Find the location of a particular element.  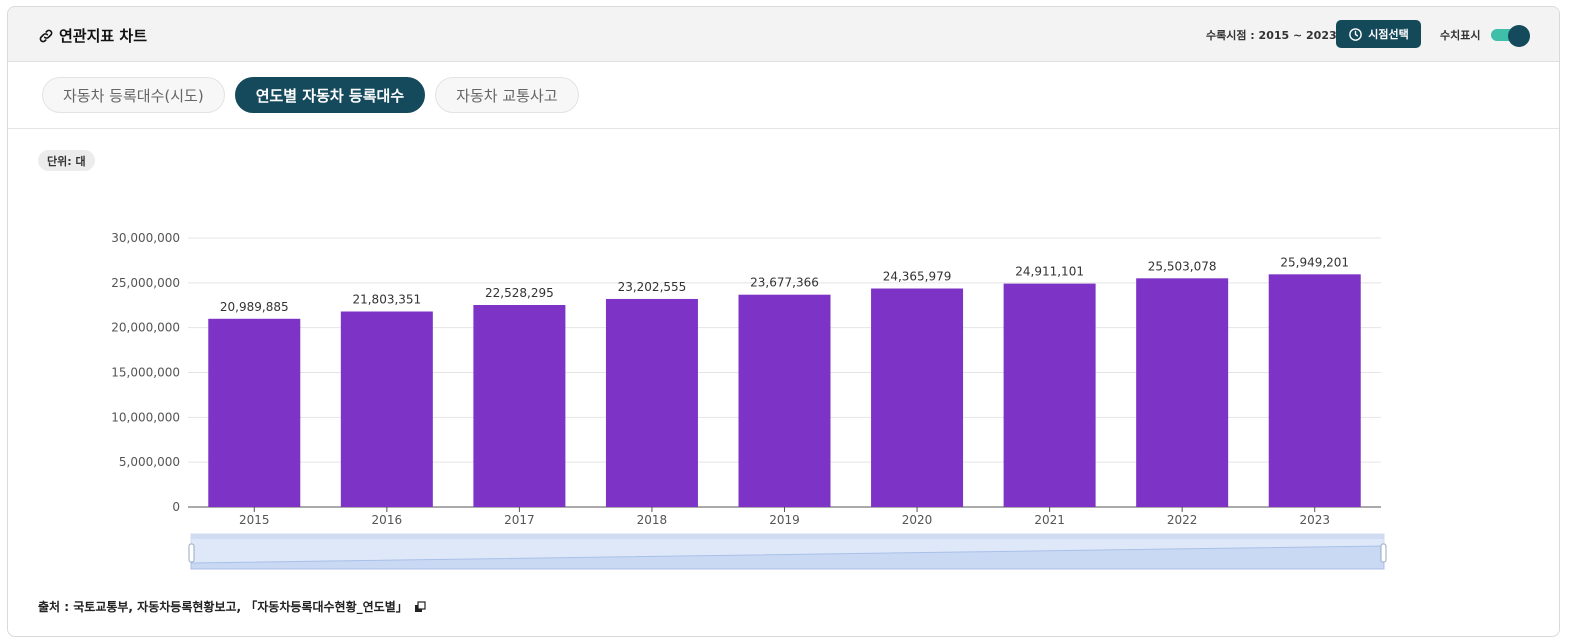

y-tick-label: 0 is located at coordinates (176, 507).